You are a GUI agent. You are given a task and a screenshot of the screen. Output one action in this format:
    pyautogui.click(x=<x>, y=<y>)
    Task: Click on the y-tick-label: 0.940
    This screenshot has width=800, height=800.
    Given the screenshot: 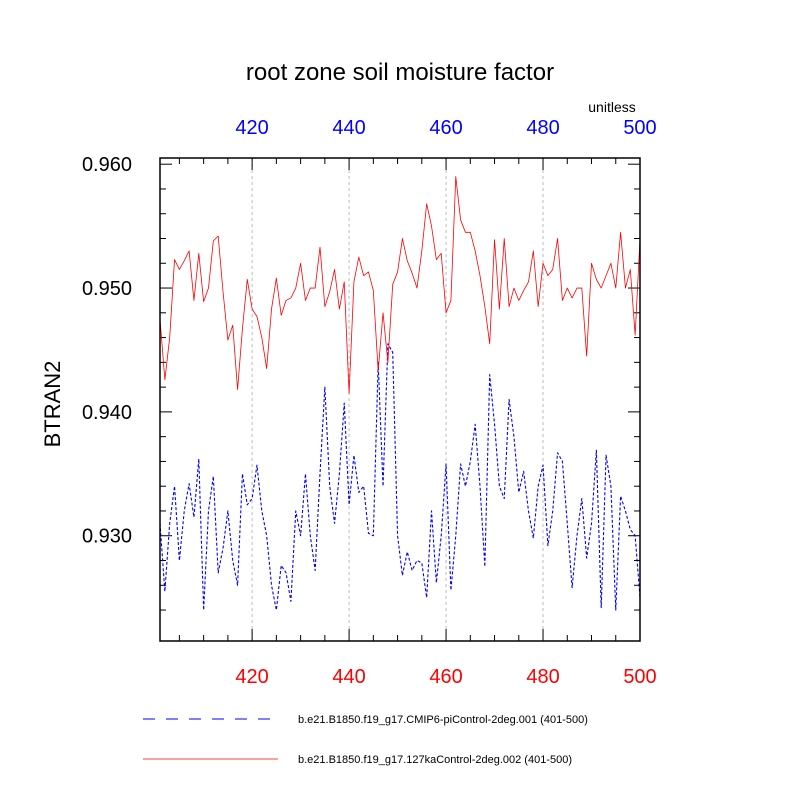 What is the action you would take?
    pyautogui.click(x=107, y=413)
    